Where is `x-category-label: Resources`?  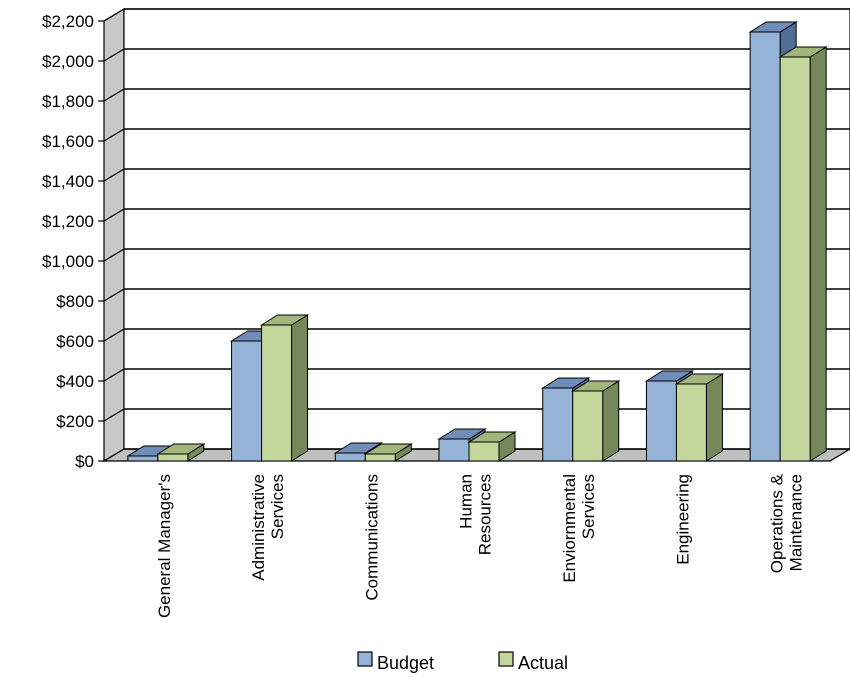
x-category-label: Resources is located at coordinates (485, 514).